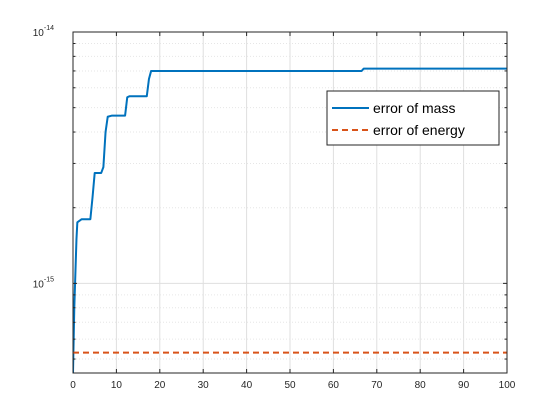 The height and width of the screenshot is (420, 560). I want to click on x-tick-label: 70, so click(377, 385).